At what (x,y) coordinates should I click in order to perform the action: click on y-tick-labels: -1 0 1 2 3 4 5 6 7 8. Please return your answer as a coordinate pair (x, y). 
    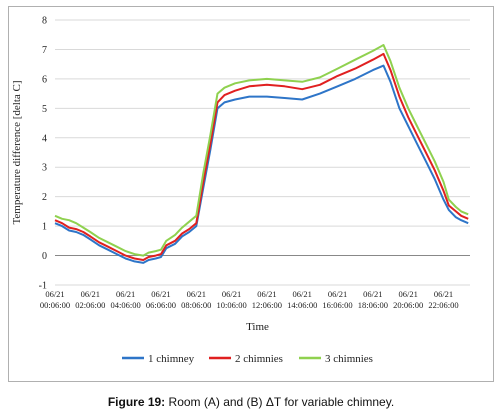
    Looking at the image, I should click on (43, 154).